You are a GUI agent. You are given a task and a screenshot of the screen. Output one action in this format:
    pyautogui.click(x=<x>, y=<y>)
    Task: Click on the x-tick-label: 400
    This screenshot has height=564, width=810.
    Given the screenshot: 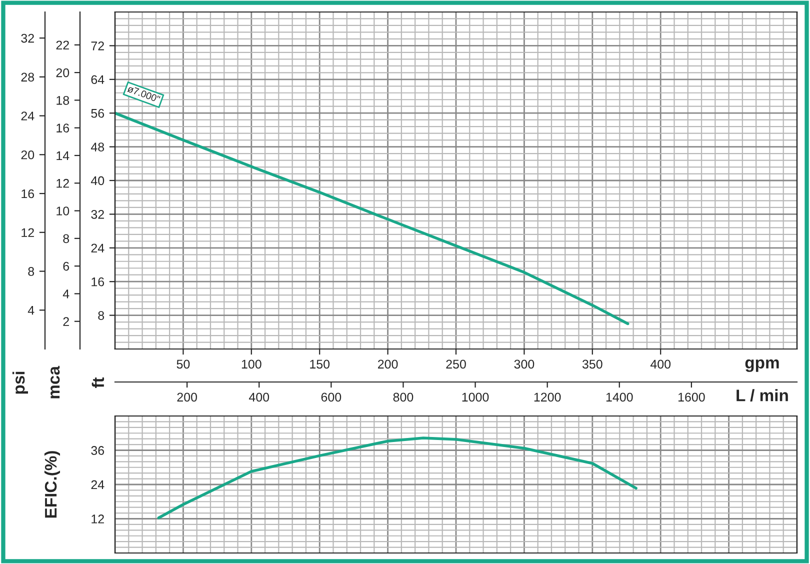 What is the action you would take?
    pyautogui.click(x=660, y=364)
    